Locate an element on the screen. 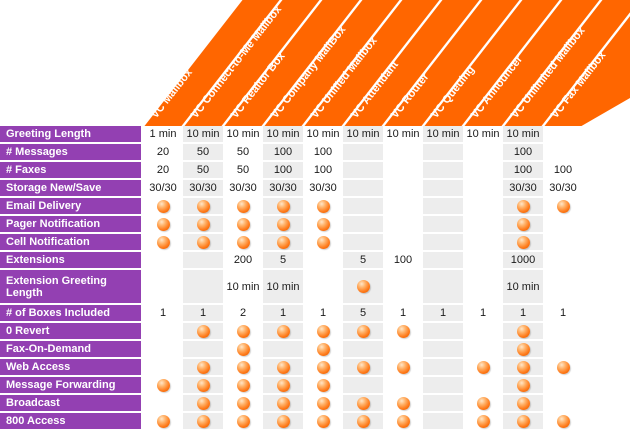 This screenshot has width=630, height=440. row-label: # of Boxes Included is located at coordinates (71, 314).